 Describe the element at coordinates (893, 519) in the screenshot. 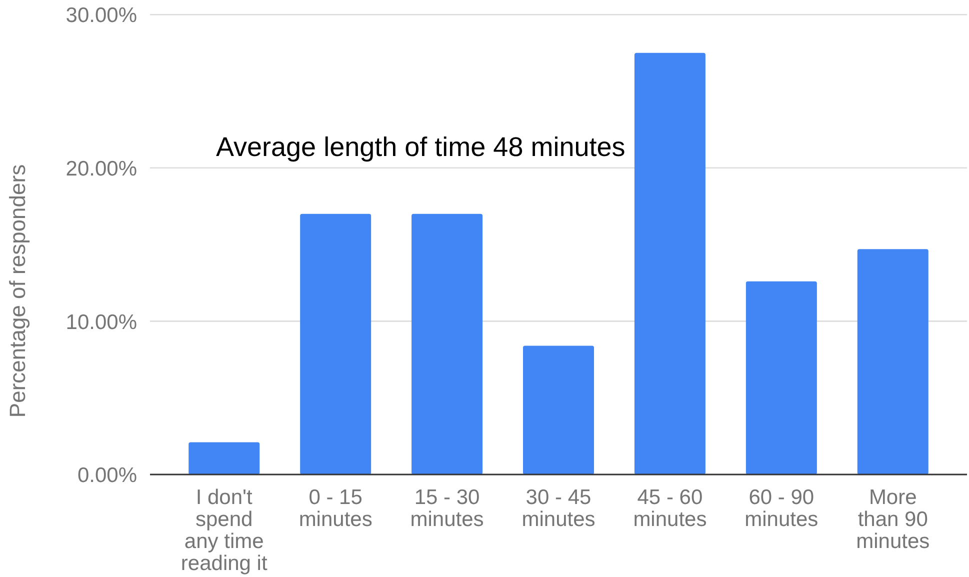

I see `x-tick-label: More than 90 minutes` at that location.